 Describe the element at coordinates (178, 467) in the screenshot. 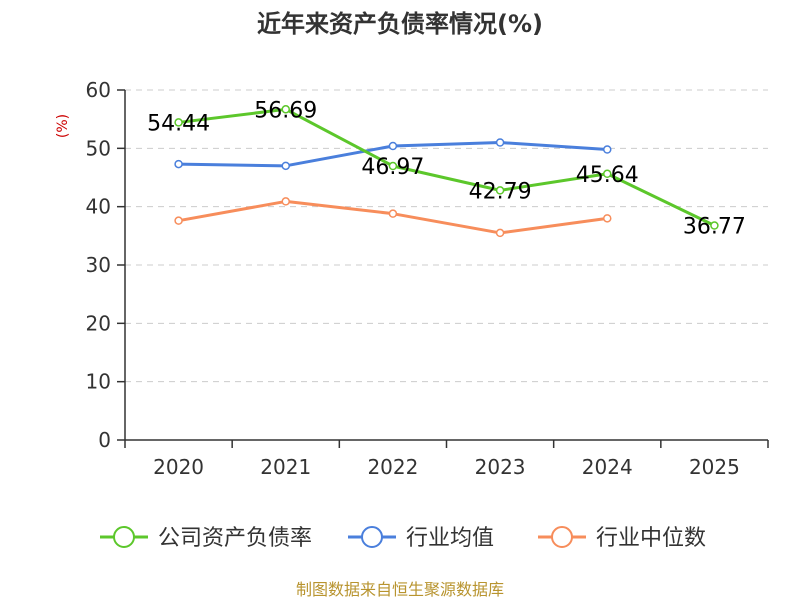

I see `x-tick-label: 2020` at that location.